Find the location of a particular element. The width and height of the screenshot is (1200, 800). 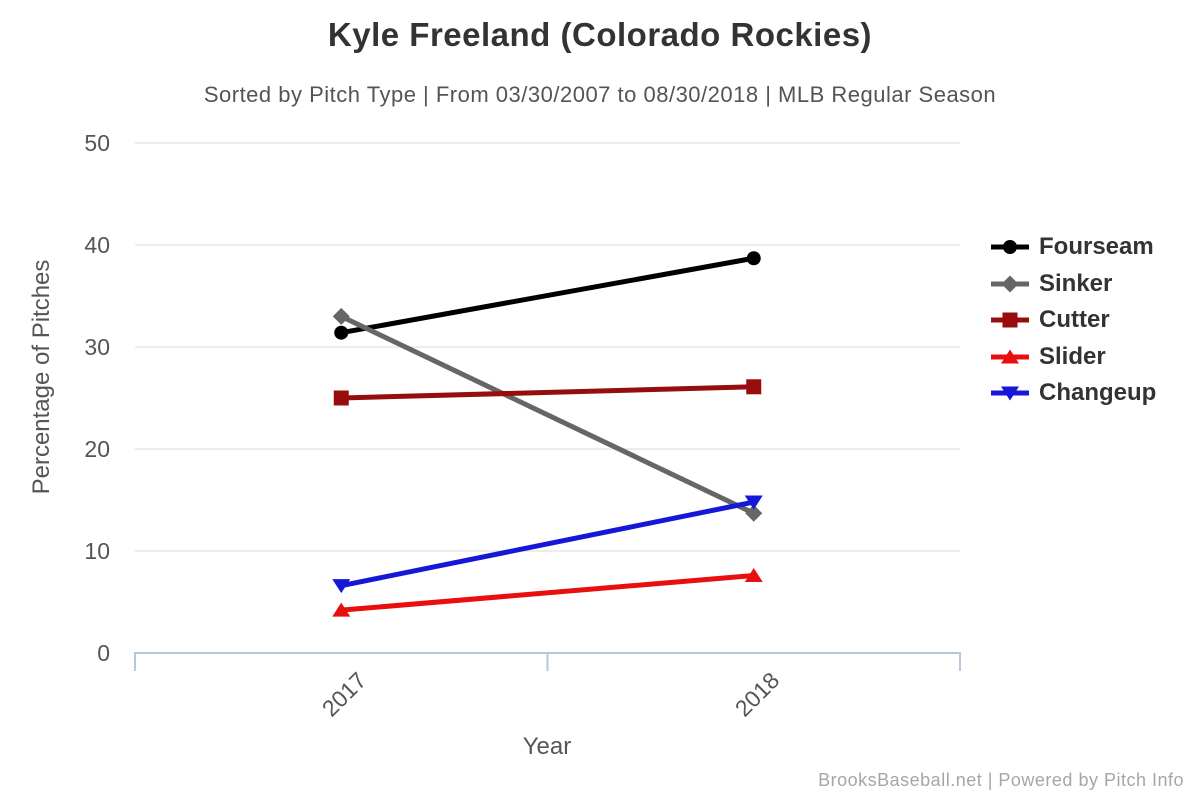

y-axis-tick-label: 0 is located at coordinates (103, 653).